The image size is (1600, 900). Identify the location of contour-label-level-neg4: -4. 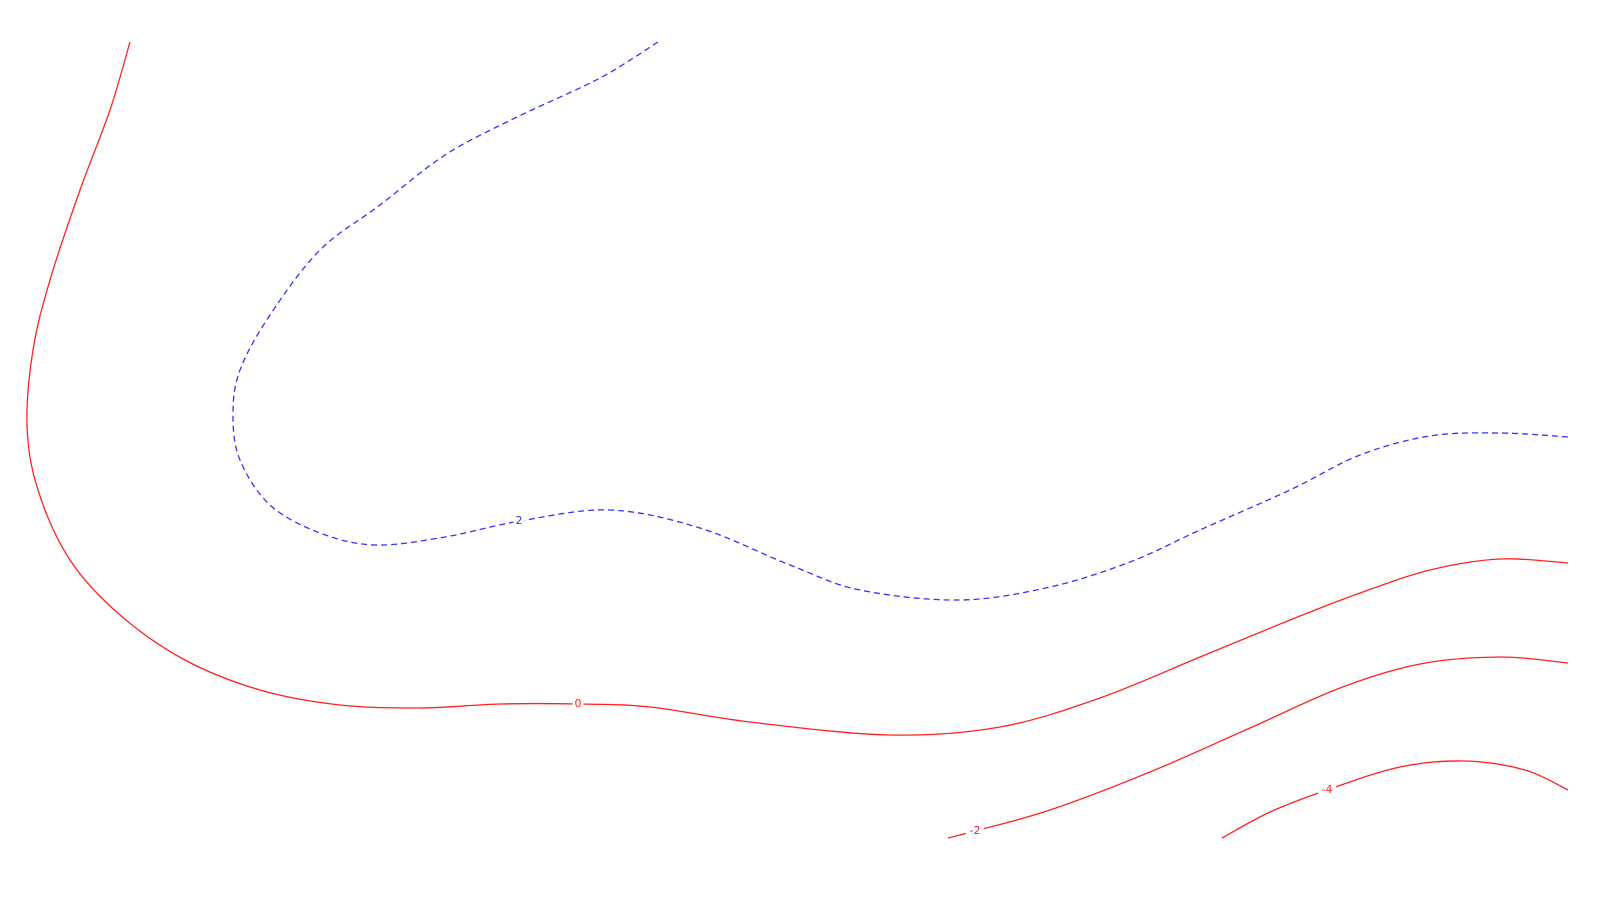
(1327, 789).